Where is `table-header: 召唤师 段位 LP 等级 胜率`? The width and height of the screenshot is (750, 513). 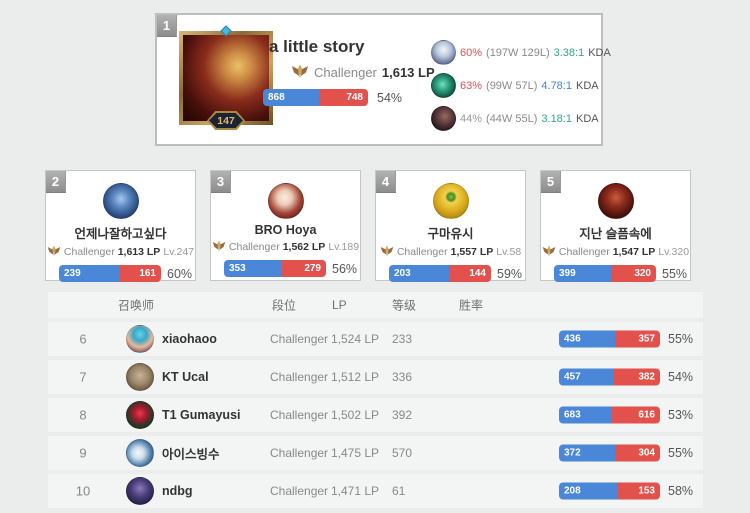
table-header: 召唤师 段位 LP 等级 胜率 is located at coordinates (375, 305).